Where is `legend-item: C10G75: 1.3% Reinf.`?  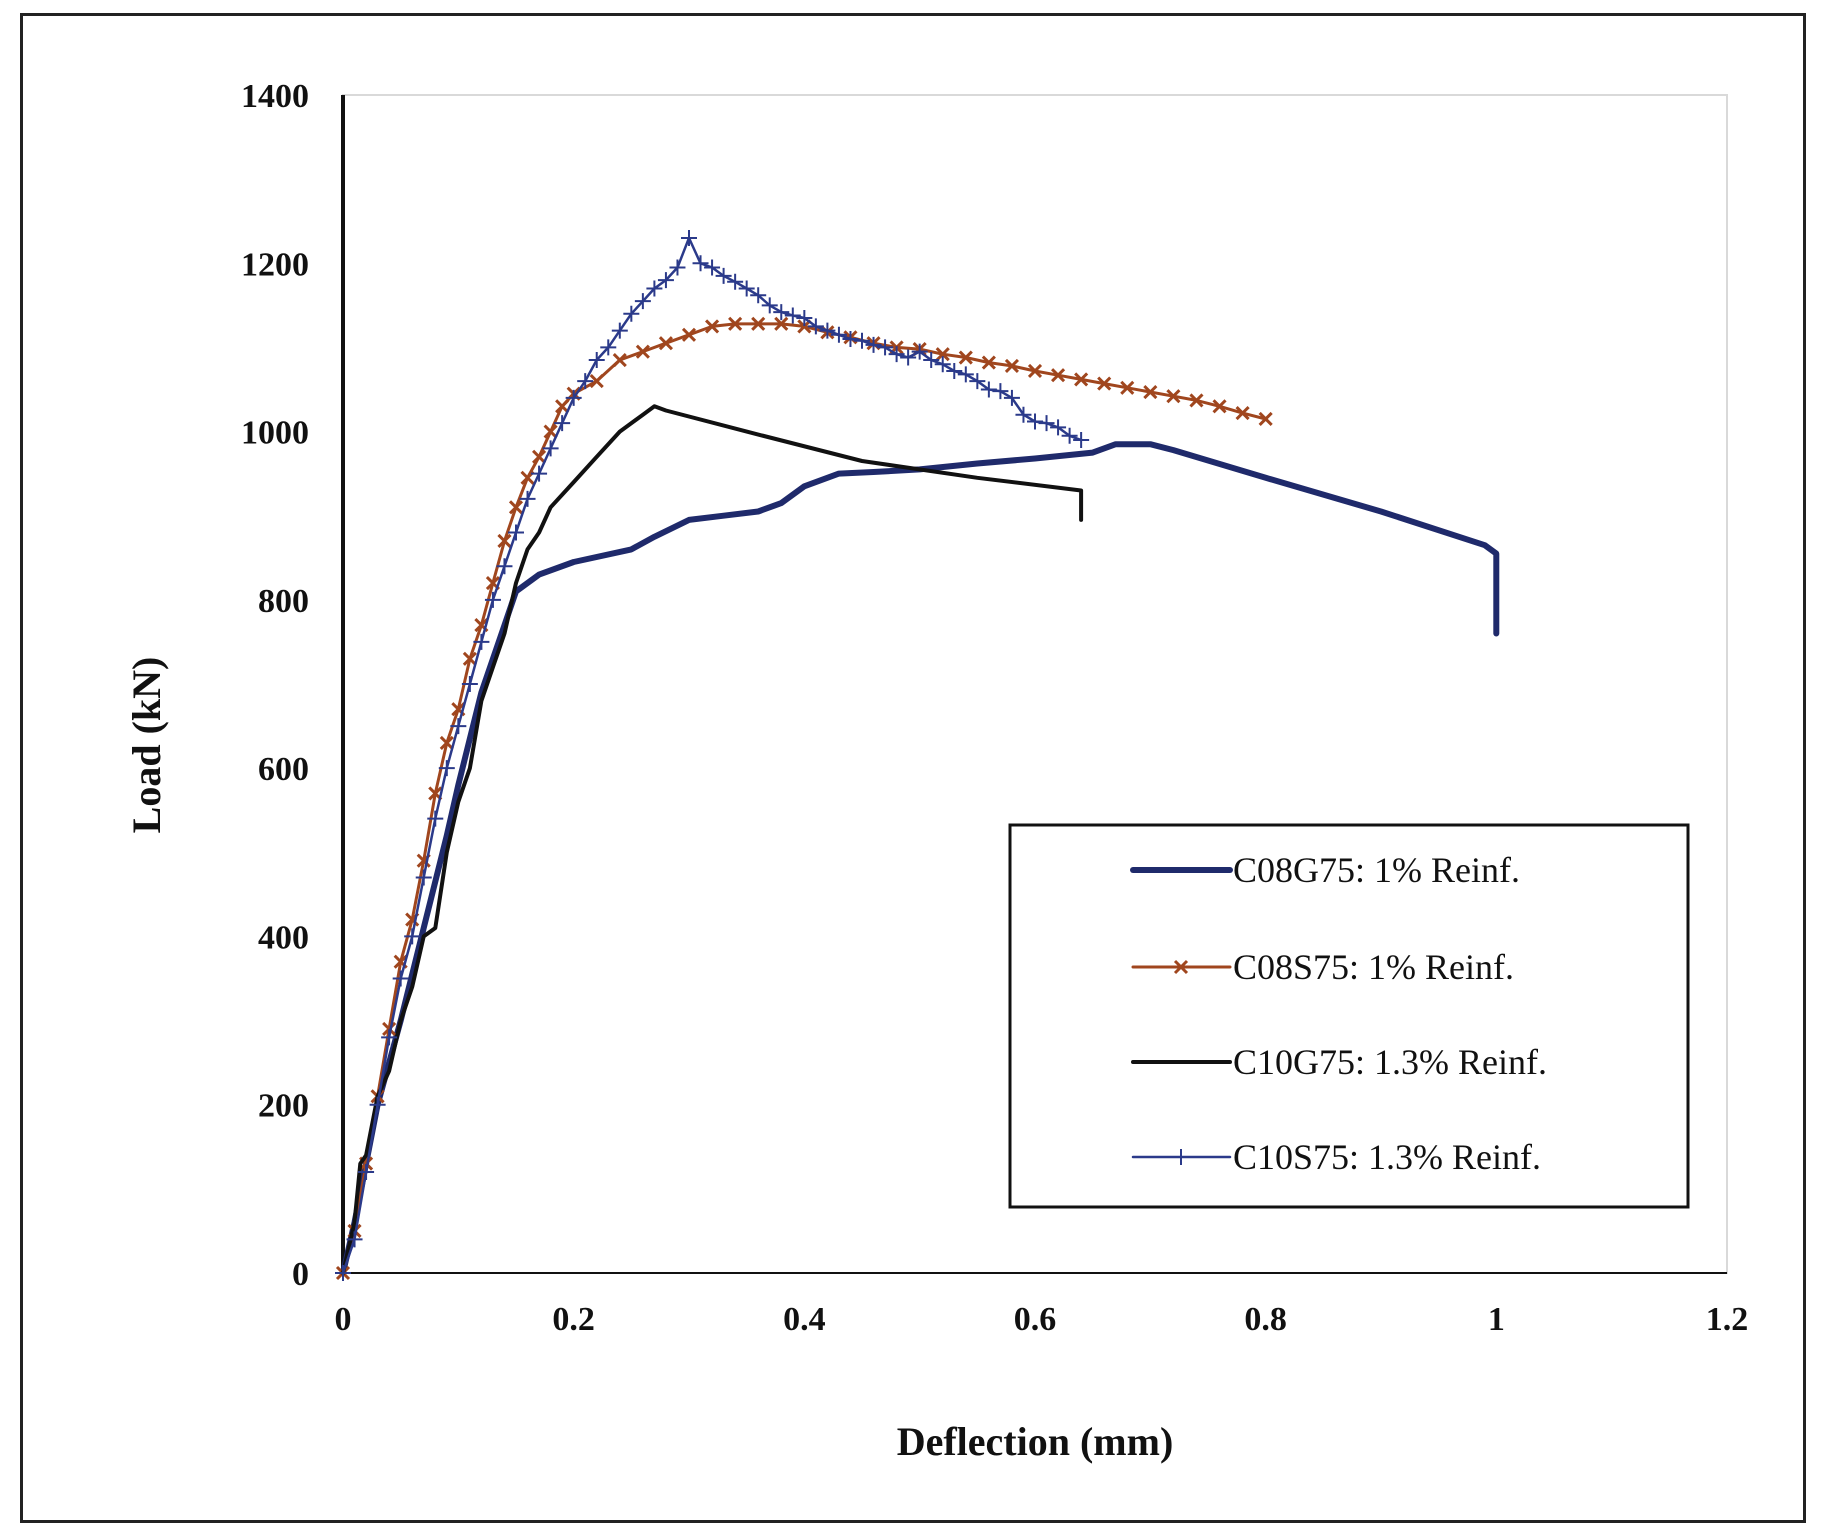
legend-item: C10G75: 1.3% Reinf. is located at coordinates (1339, 1062).